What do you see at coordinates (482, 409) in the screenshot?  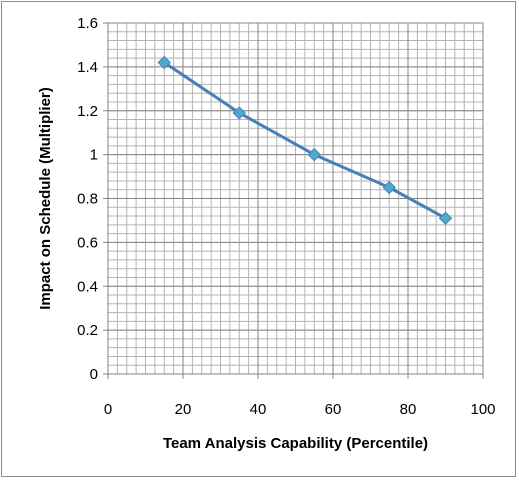 I see `x-tick-label: 100` at bounding box center [482, 409].